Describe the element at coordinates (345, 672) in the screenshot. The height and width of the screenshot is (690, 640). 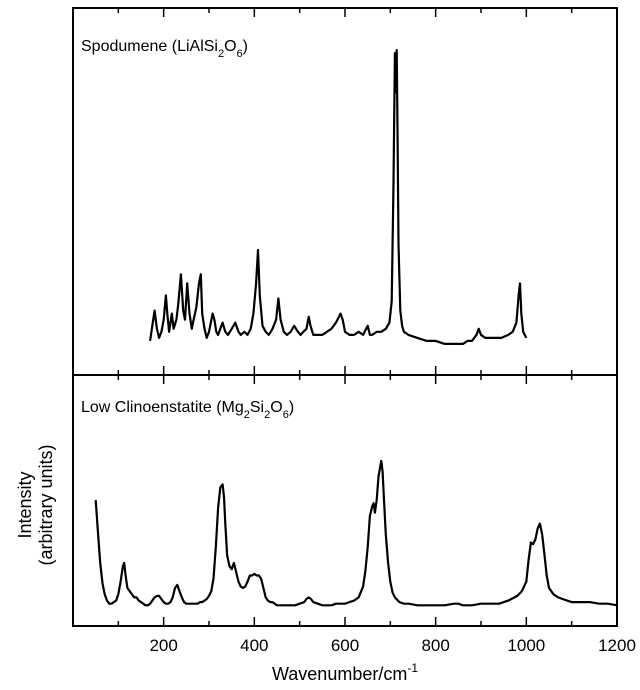
I see `x-axis-label: Wavenumber/cm-1` at that location.